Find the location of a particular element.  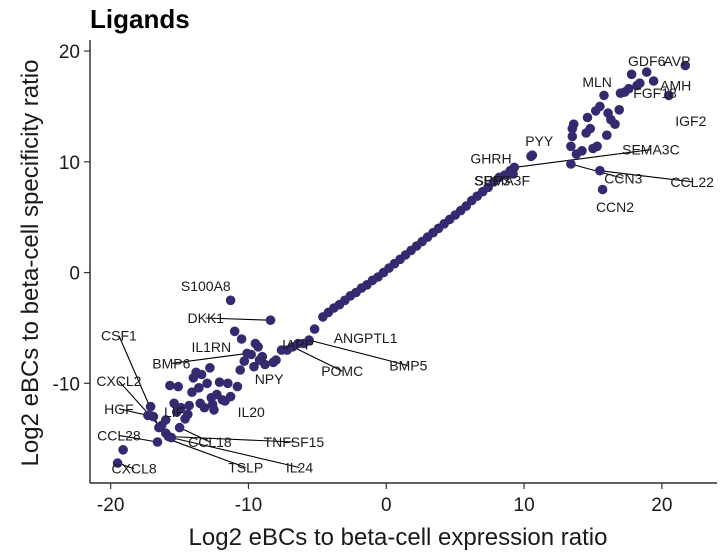

point-label: AMH is located at coordinates (675, 85).